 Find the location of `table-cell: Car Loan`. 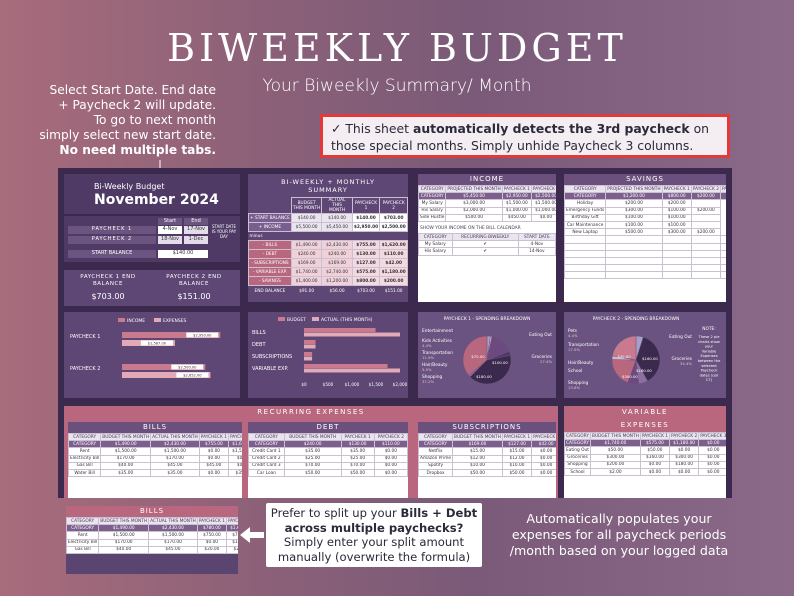

table-cell: Car Loan is located at coordinates (266, 473).